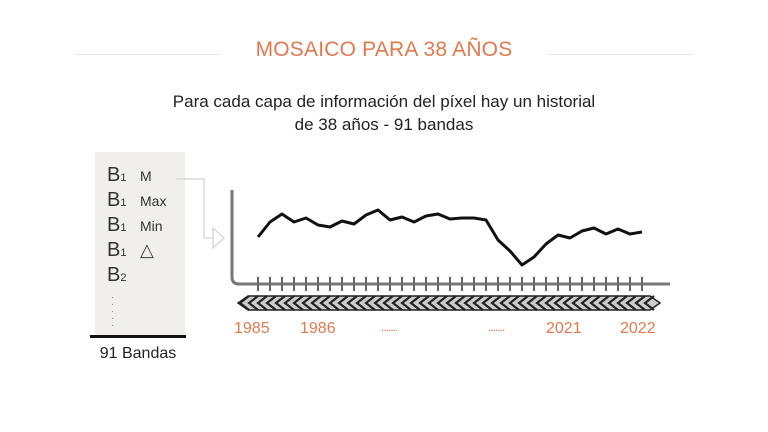 Image resolution: width=768 pixels, height=432 pixels. What do you see at coordinates (129, 176) in the screenshot?
I see `band-row: B1 M` at bounding box center [129, 176].